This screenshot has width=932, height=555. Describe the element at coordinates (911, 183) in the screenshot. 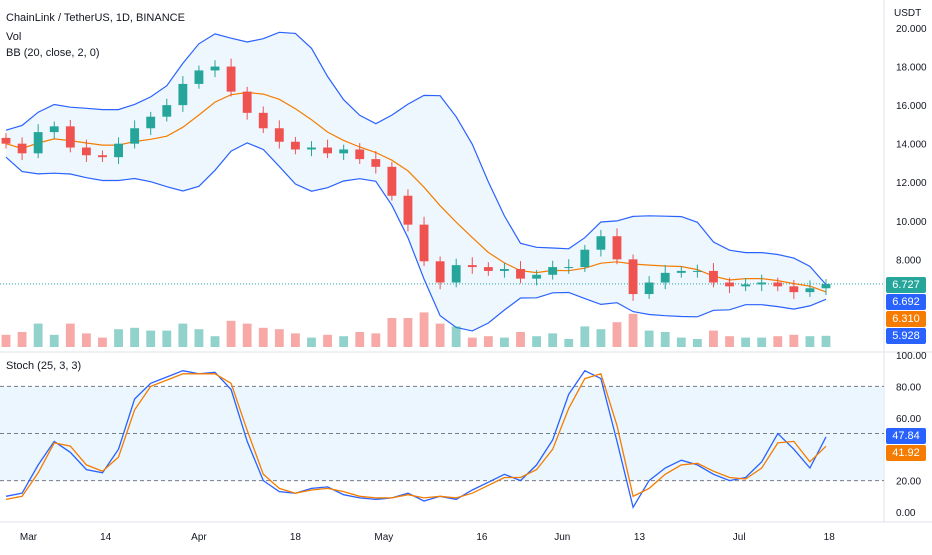

I see `price-tick-label: 12.000` at that location.